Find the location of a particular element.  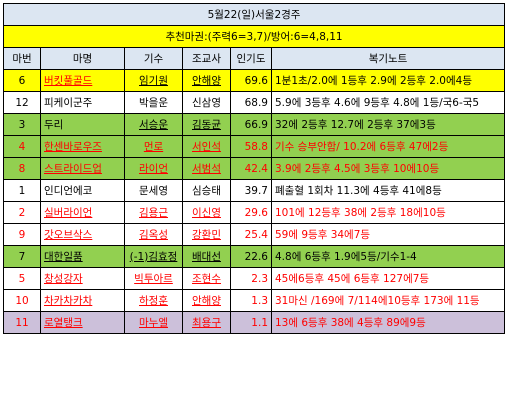

notes-text: 폐출혈 1회차 11.3에 4등후 41에8등 is located at coordinates (388, 190).